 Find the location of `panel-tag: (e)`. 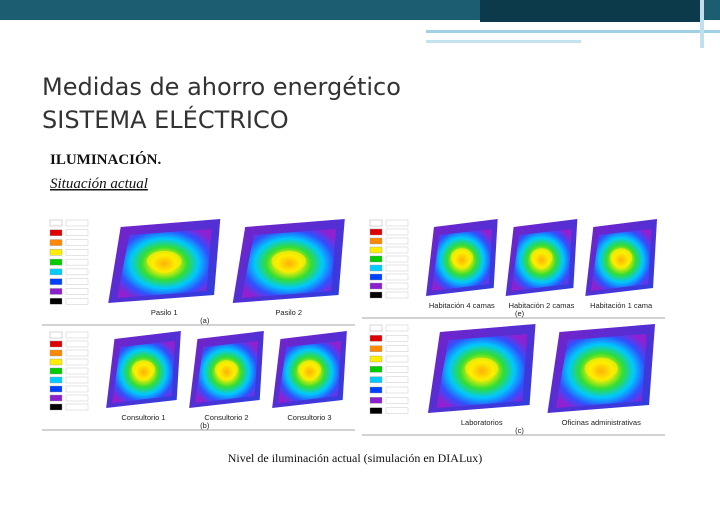

panel-tag: (e) is located at coordinates (520, 313).